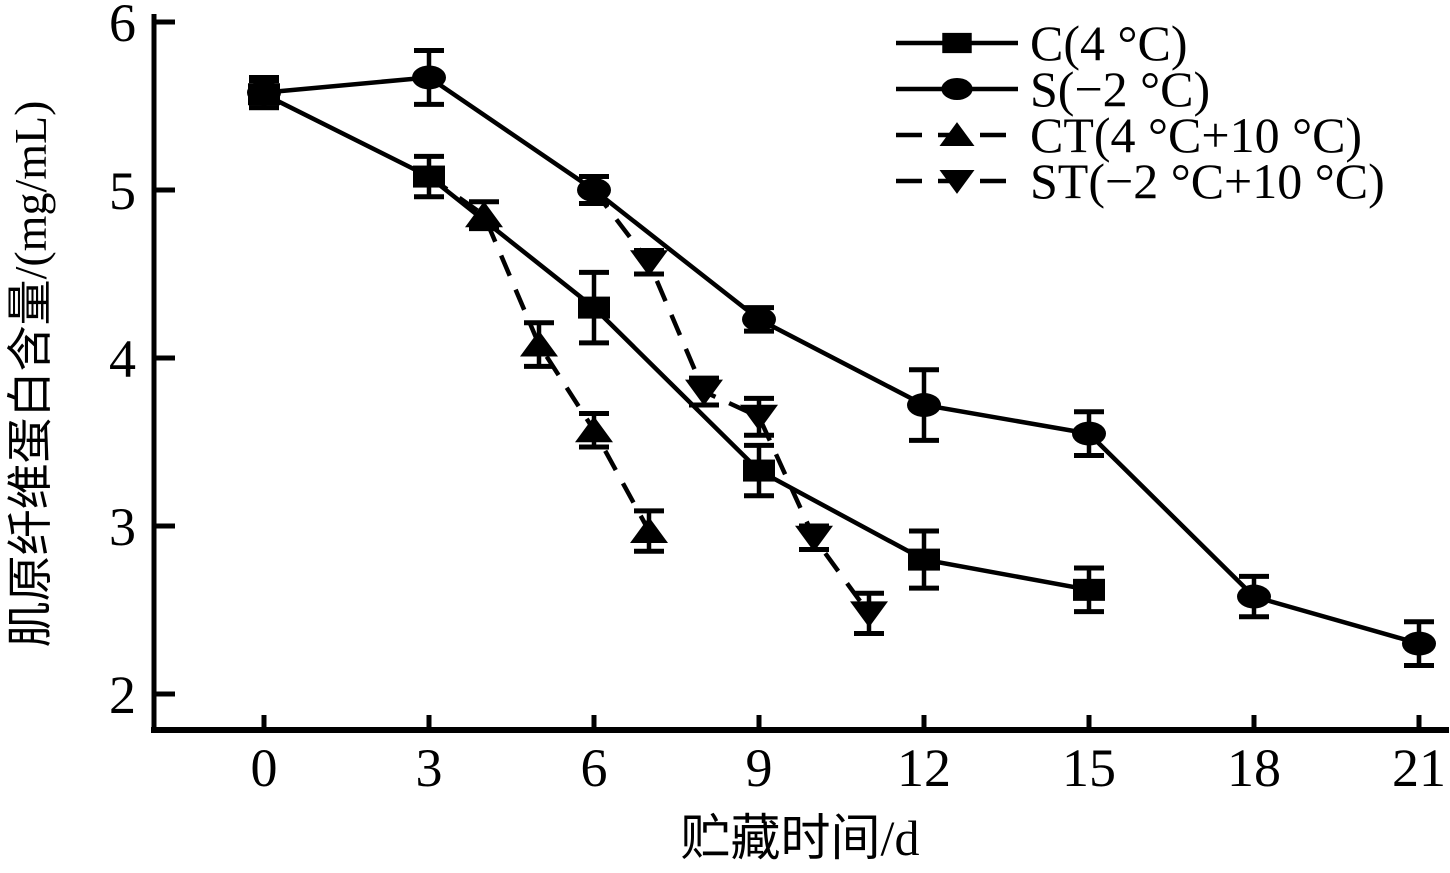  I want to click on y-tick-label-6: 6, so click(122, 26).